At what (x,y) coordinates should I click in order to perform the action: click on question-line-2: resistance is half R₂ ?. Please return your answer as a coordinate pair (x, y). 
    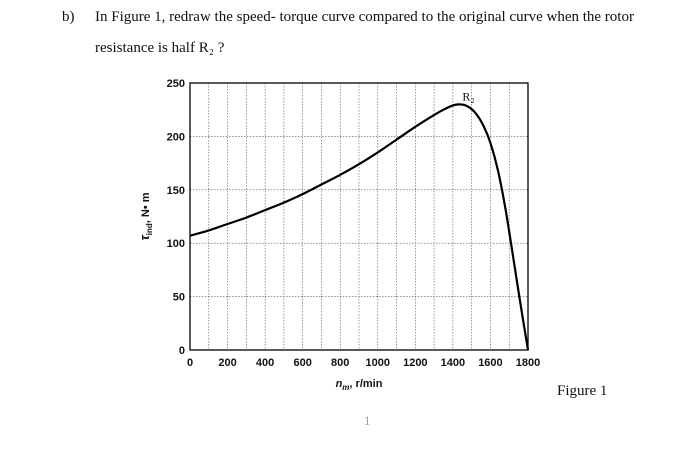
    Looking at the image, I should click on (160, 48).